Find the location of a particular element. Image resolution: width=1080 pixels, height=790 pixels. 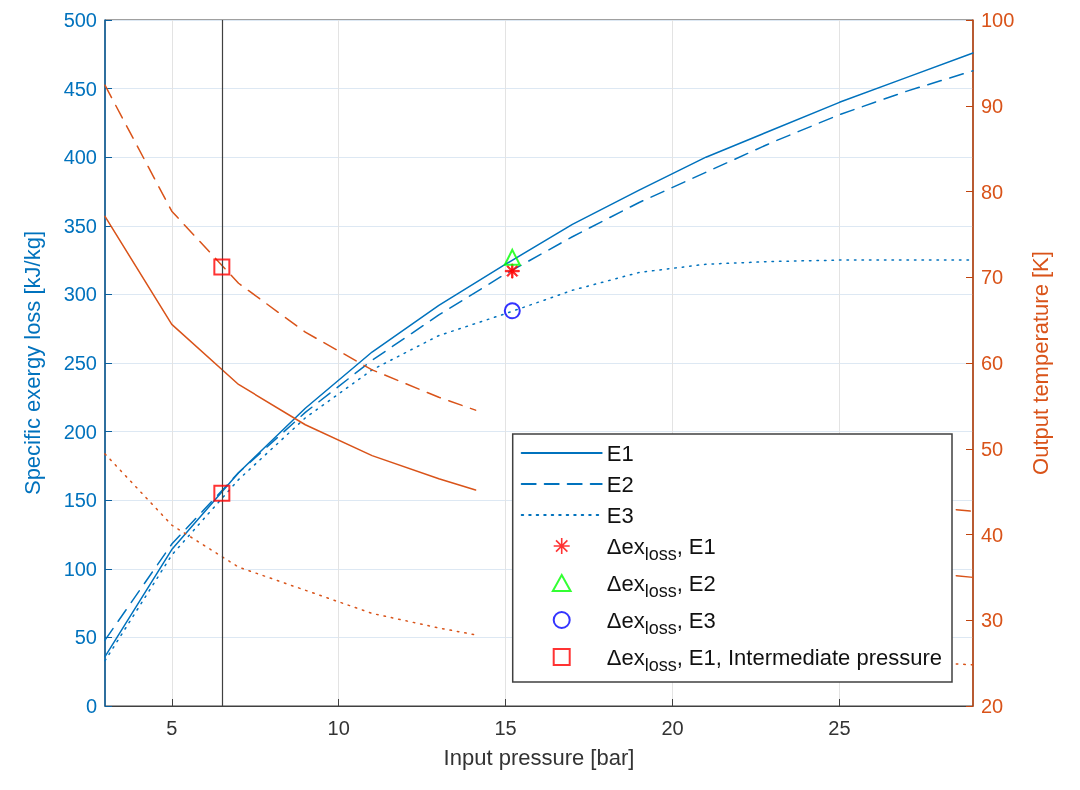

y-tick-label: 500 is located at coordinates (80, 20).